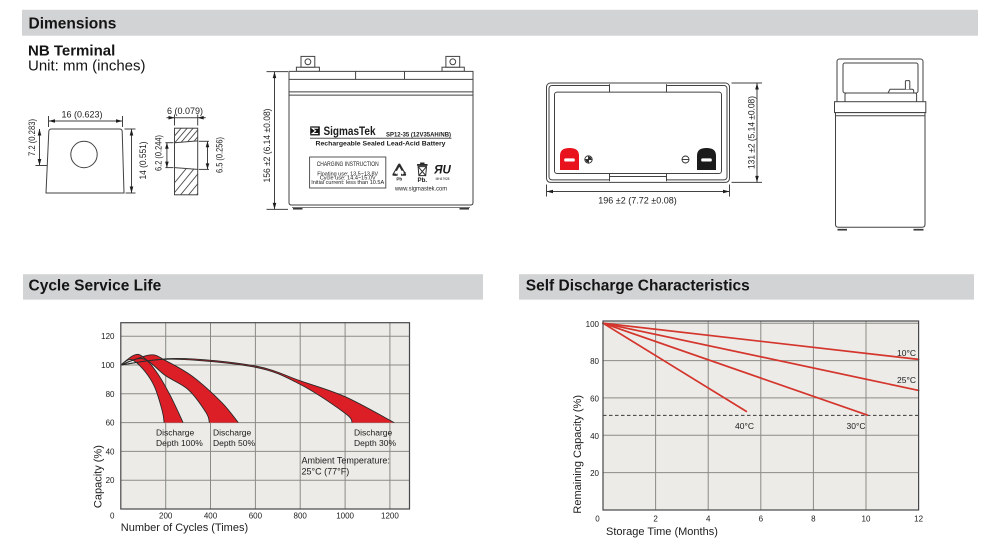  Describe the element at coordinates (761, 519) in the screenshot. I see `svg-text: 6` at that location.